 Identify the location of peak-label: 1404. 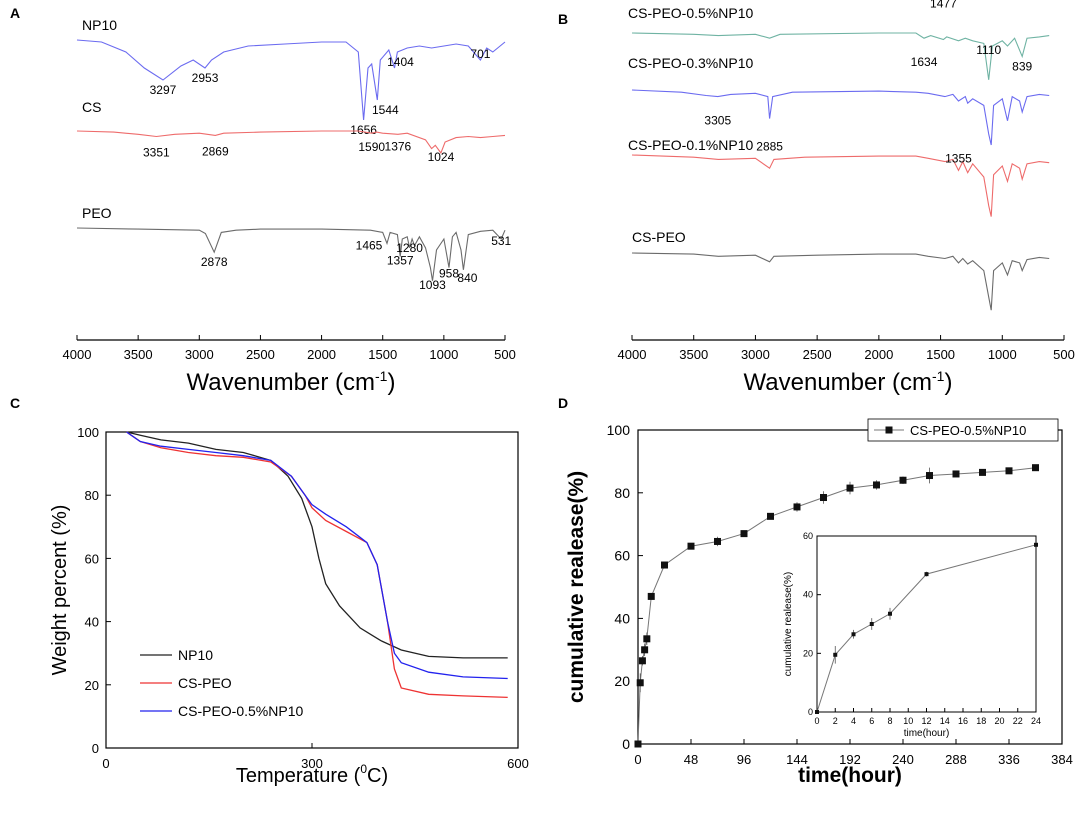
(400, 62).